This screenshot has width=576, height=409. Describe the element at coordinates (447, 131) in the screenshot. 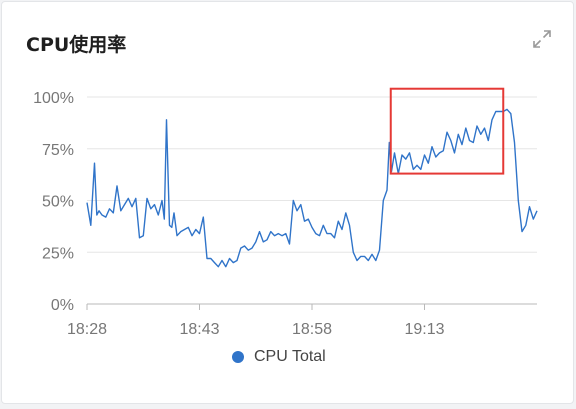

I see `highlight-box` at that location.